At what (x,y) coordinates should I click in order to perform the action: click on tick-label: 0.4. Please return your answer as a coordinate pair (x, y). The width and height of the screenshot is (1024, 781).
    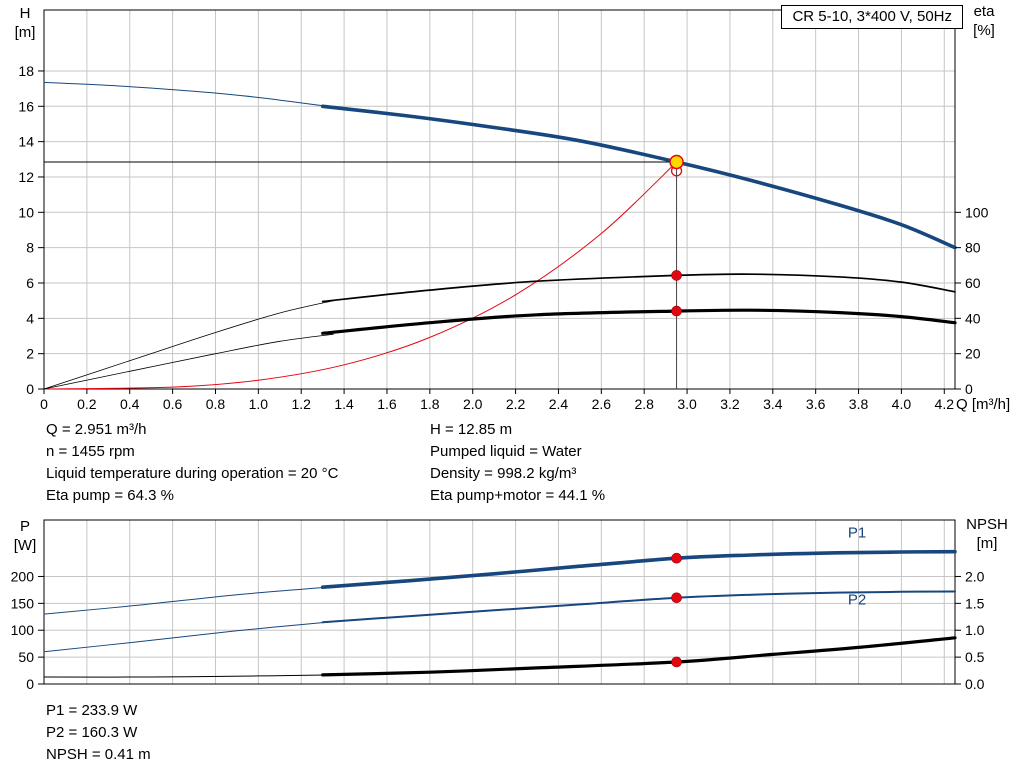
    Looking at the image, I should click on (130, 404).